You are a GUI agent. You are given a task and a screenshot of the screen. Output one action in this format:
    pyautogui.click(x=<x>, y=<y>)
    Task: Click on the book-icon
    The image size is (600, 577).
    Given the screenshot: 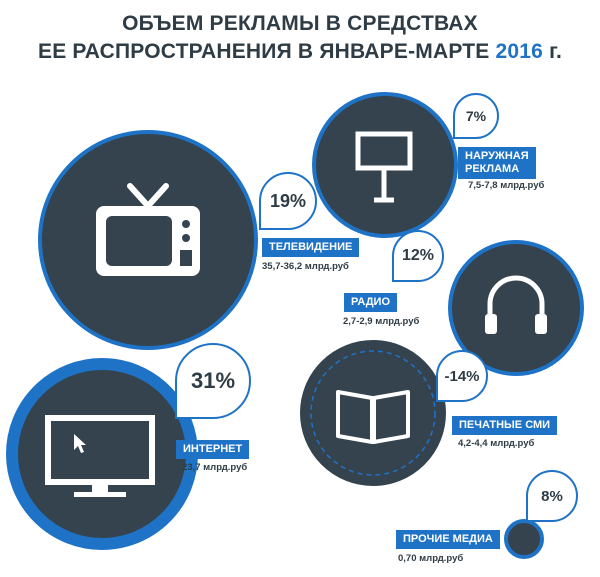 What is the action you would take?
    pyautogui.click(x=373, y=413)
    